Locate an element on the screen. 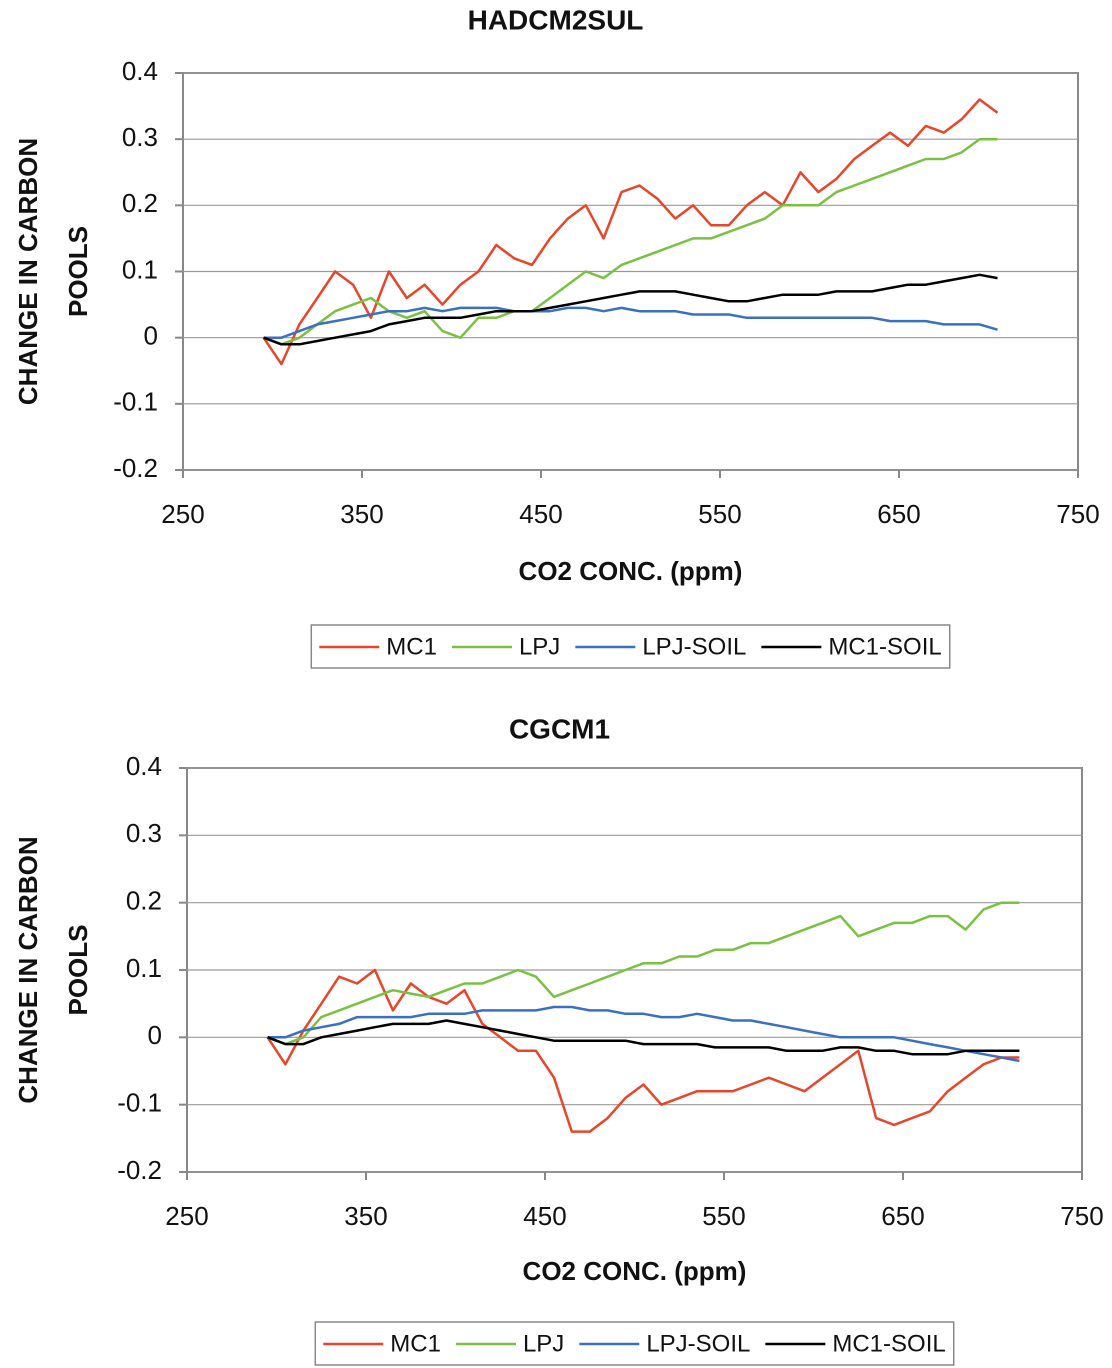 This screenshot has height=1368, width=1112. chart-title: CGCM1 is located at coordinates (559, 728).